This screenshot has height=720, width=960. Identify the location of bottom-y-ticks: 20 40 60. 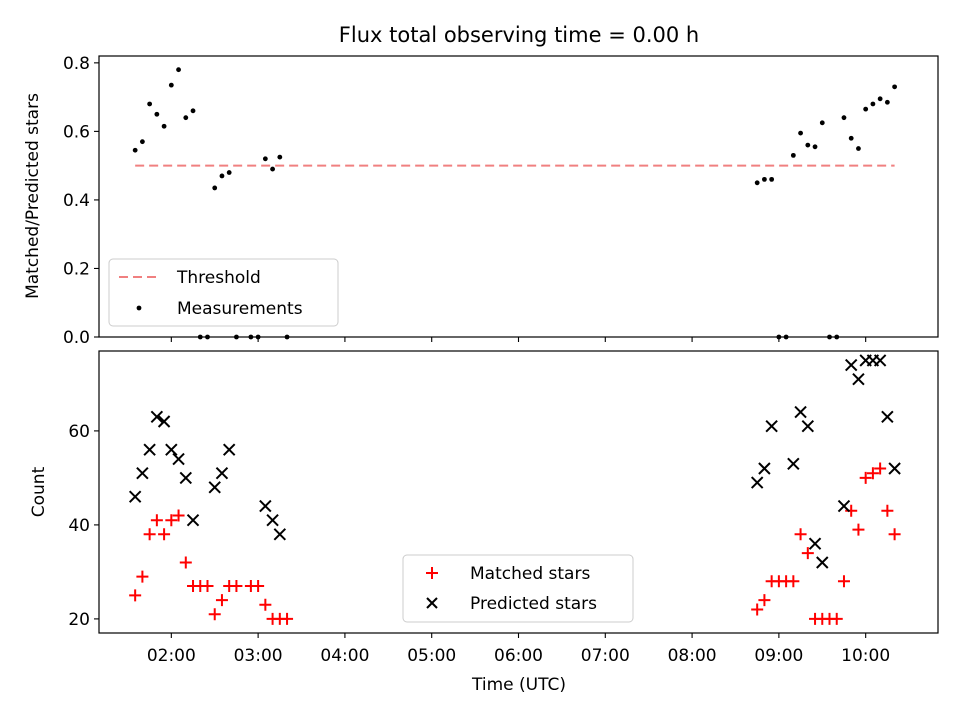
(83, 526).